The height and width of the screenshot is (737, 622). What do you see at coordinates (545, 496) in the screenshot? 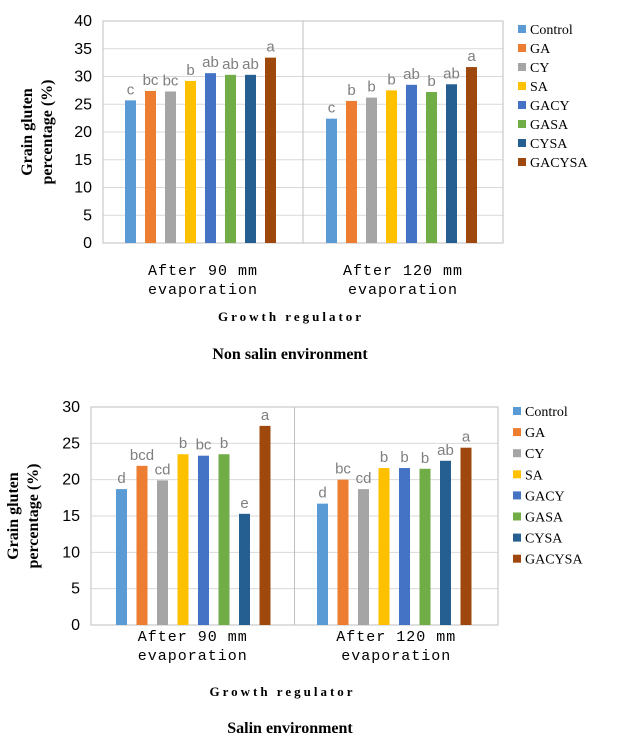
I see `legend-label: GACY` at bounding box center [545, 496].